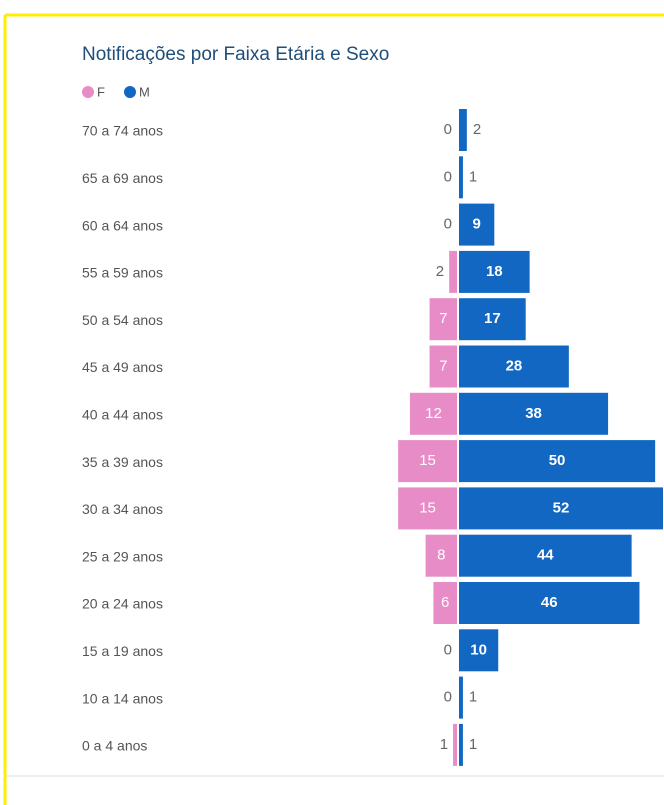 The image size is (664, 805). What do you see at coordinates (122, 556) in the screenshot?
I see `category-label: 25 a 29 anos` at bounding box center [122, 556].